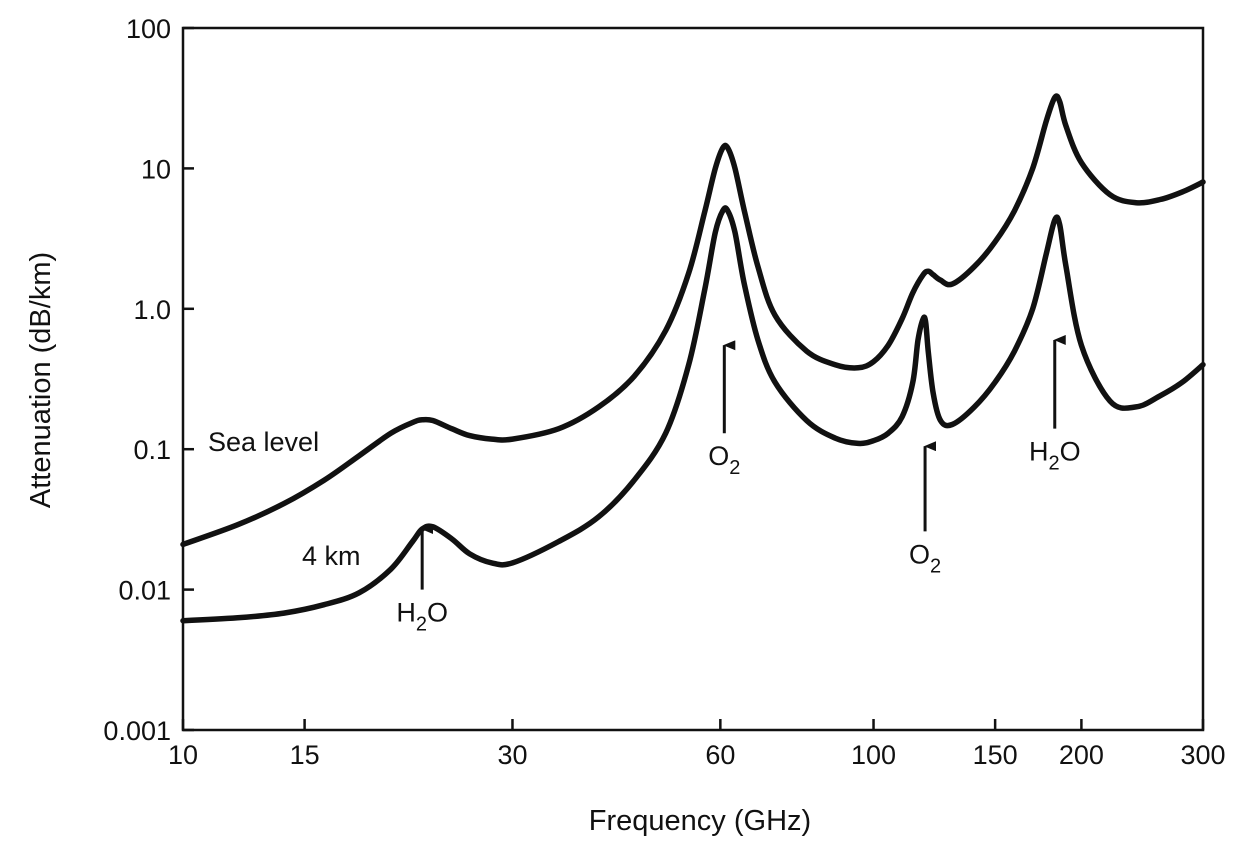 This screenshot has height=846, width=1241. What do you see at coordinates (137, 731) in the screenshot?
I see `y-tick-label: 0.001` at bounding box center [137, 731].